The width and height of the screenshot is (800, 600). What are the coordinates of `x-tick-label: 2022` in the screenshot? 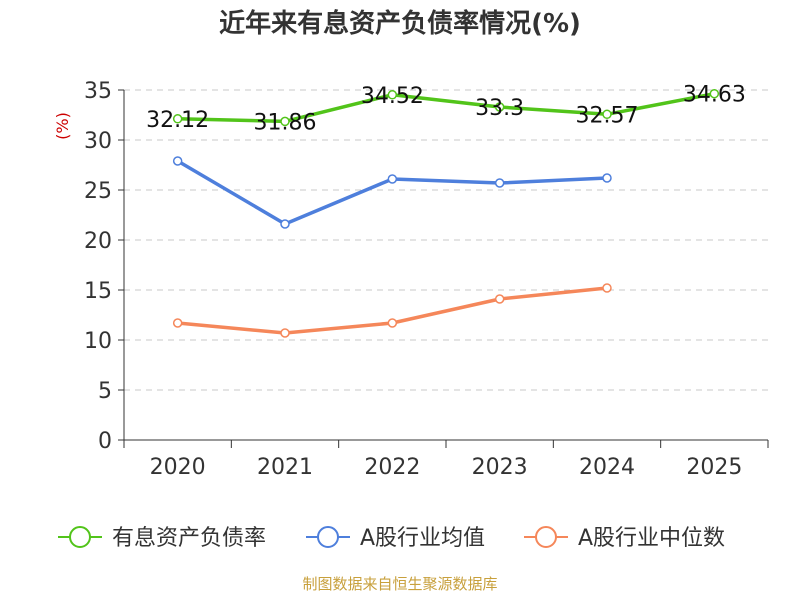 It's located at (392, 467).